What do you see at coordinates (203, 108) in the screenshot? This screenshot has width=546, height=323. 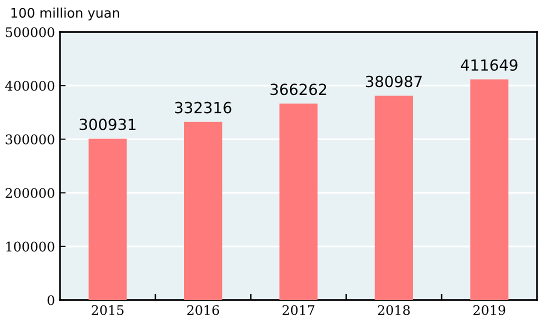 I see `data-label: 332316` at bounding box center [203, 108].